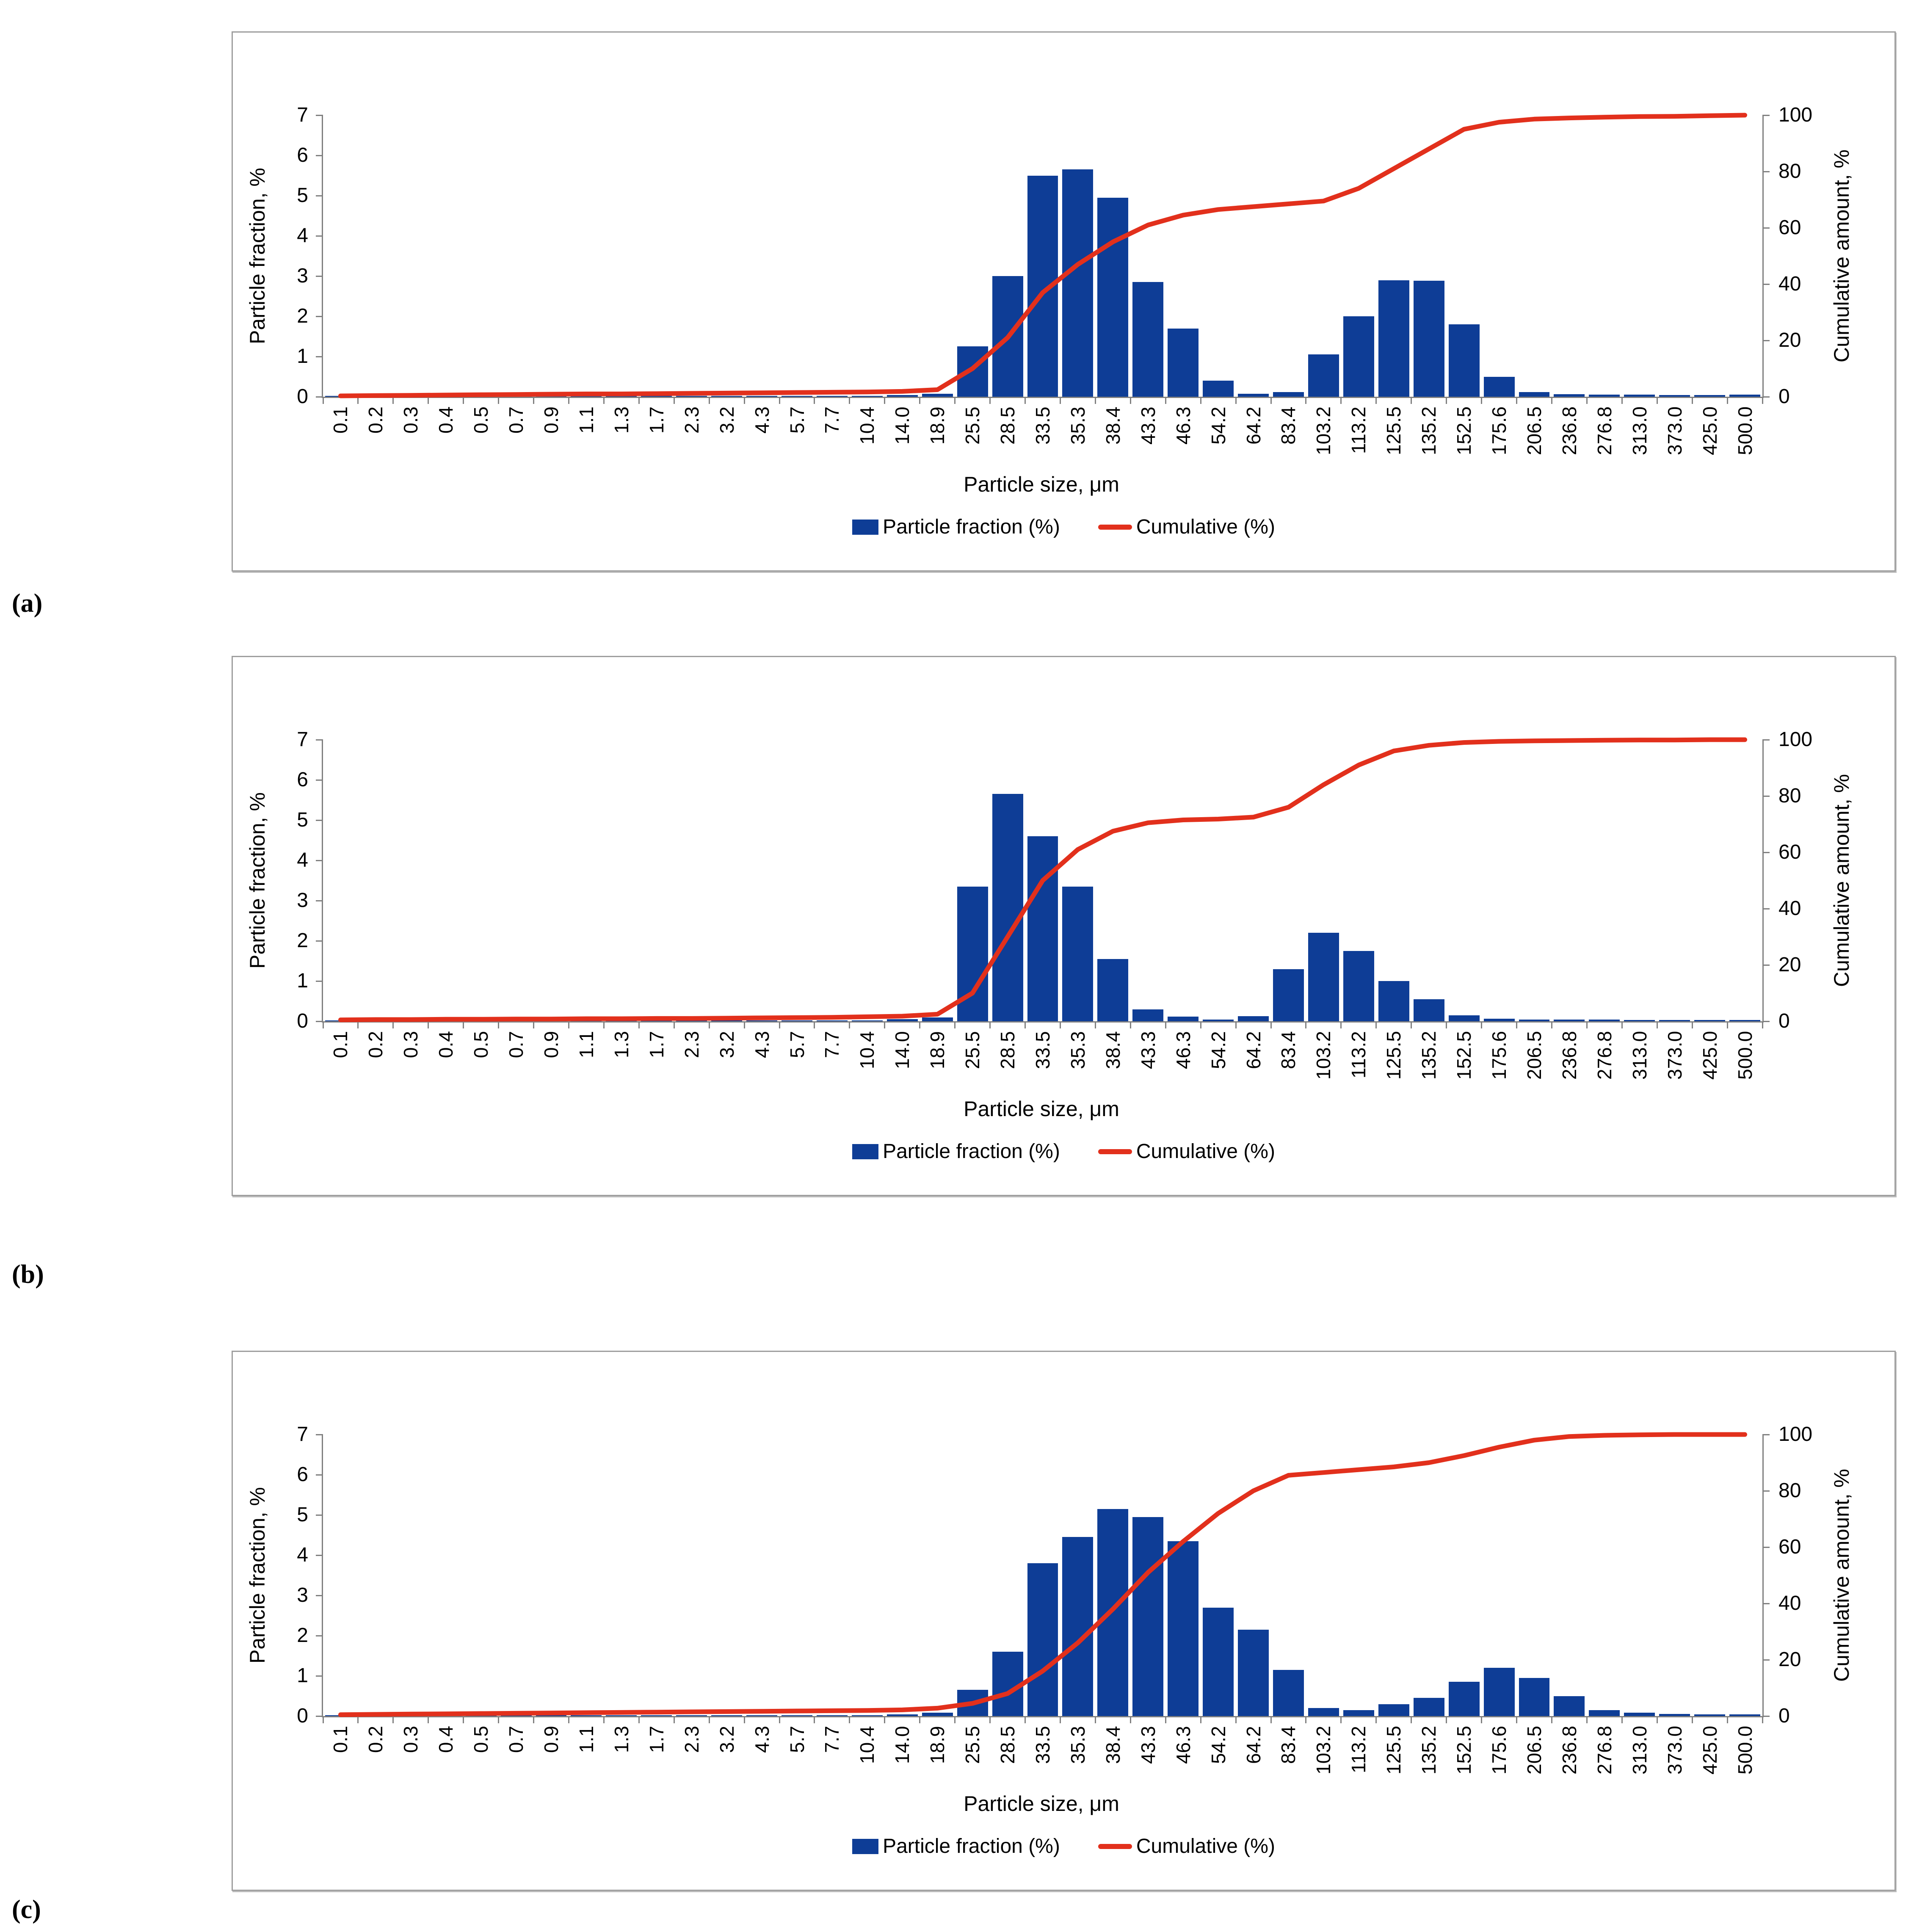 This screenshot has height=1932, width=1911. Describe the element at coordinates (302, 155) in the screenshot. I see `left-axis-tick-label: 6` at that location.